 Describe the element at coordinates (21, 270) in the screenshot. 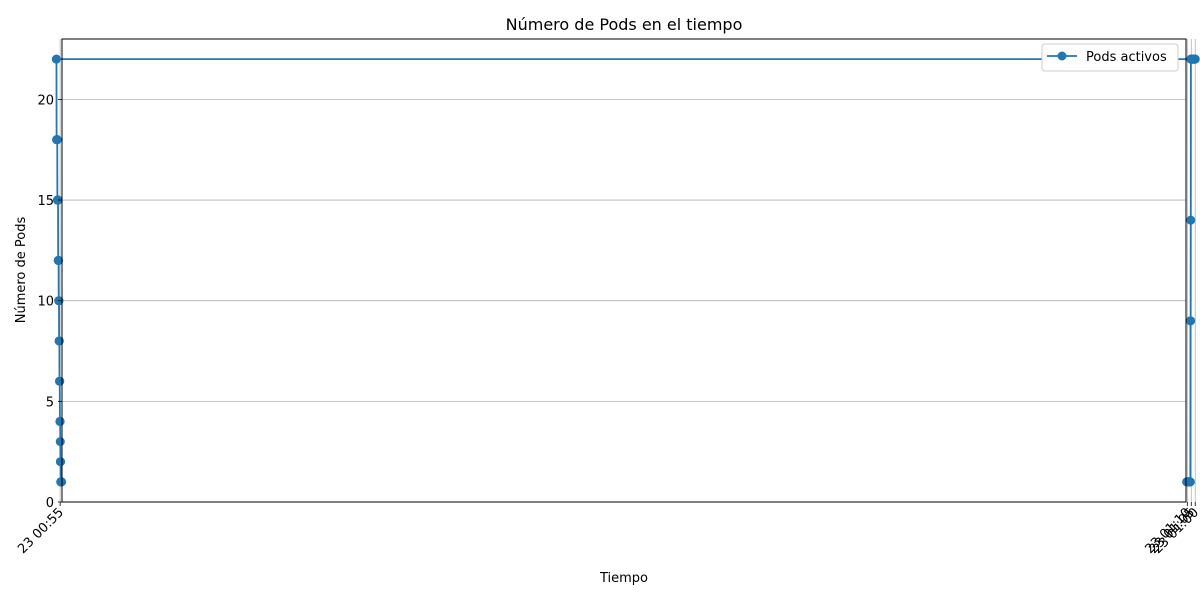

I see `y-axis-title: Número de Pods` at that location.